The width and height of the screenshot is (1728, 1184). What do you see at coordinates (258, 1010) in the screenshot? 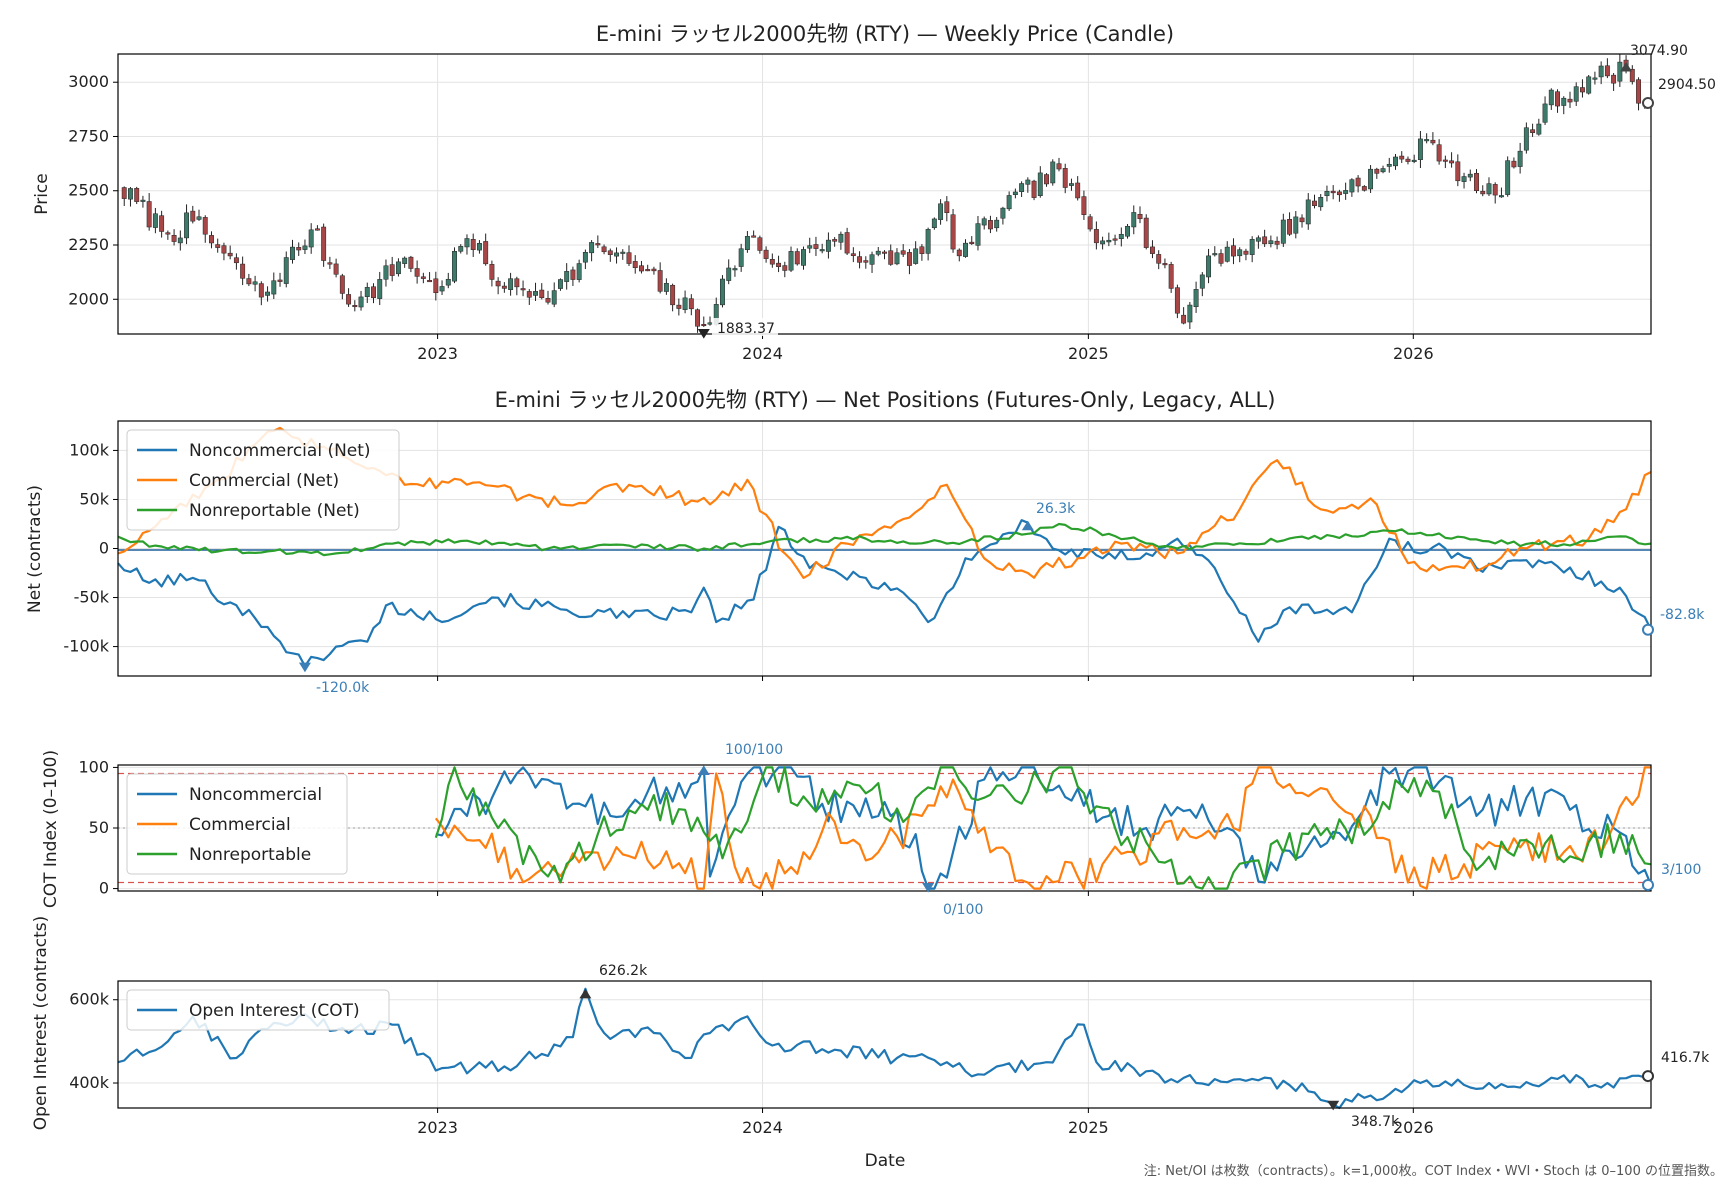
I see `legend-box` at bounding box center [258, 1010].